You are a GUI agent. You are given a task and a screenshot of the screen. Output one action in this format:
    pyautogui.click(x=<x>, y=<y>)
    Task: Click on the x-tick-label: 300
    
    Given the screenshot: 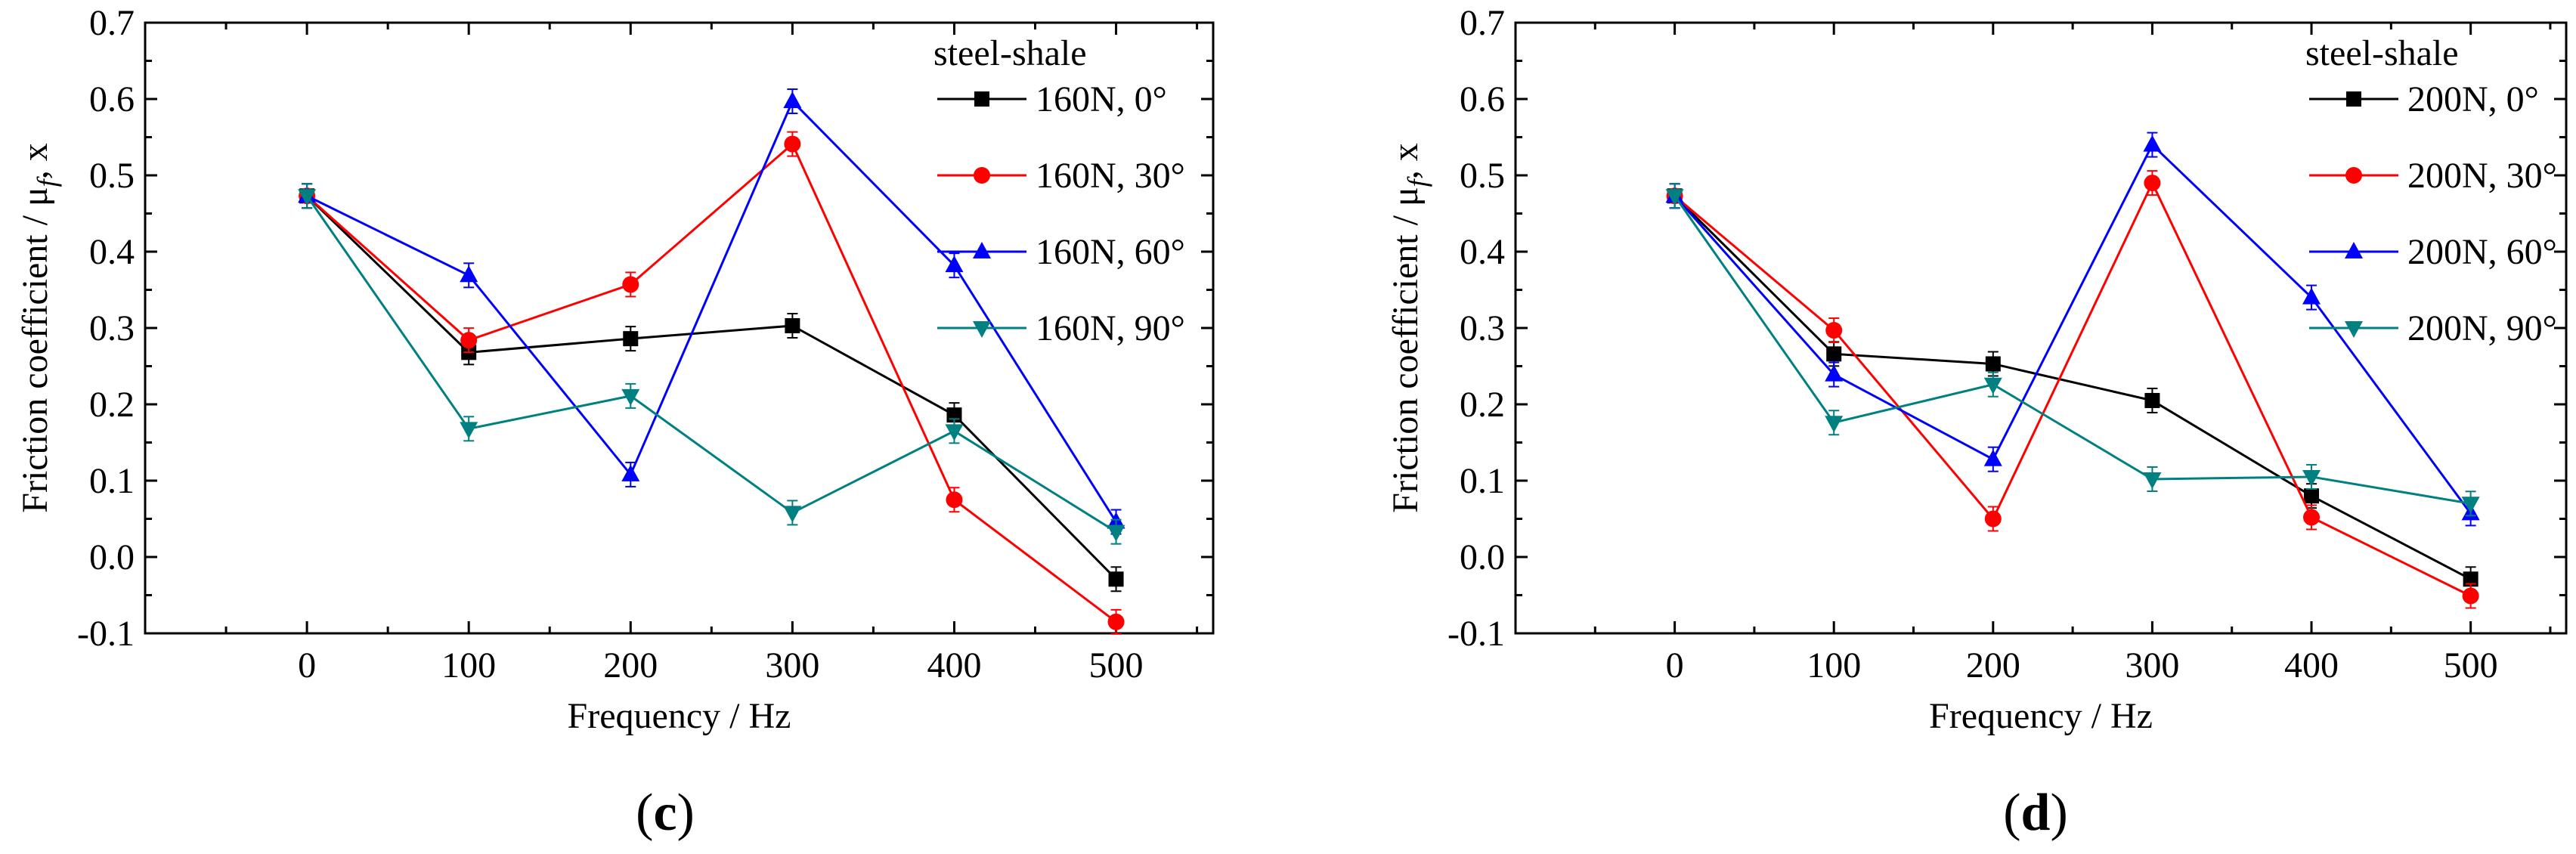 What is the action you would take?
    pyautogui.click(x=792, y=665)
    